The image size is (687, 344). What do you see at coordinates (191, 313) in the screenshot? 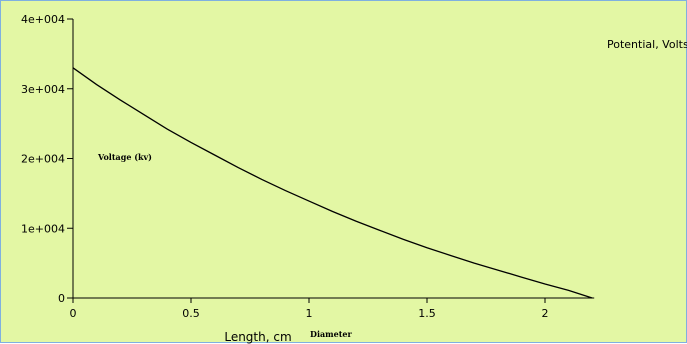
I see `x-tick-label: 0.5` at bounding box center [191, 313].